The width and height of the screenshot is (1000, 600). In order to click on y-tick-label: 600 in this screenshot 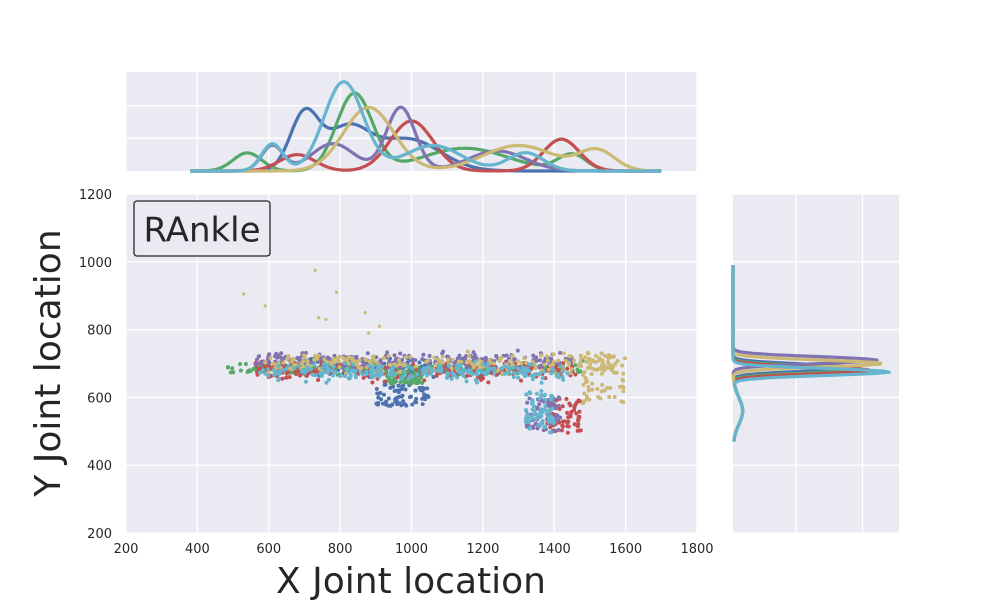, I will do `click(99, 398)`.